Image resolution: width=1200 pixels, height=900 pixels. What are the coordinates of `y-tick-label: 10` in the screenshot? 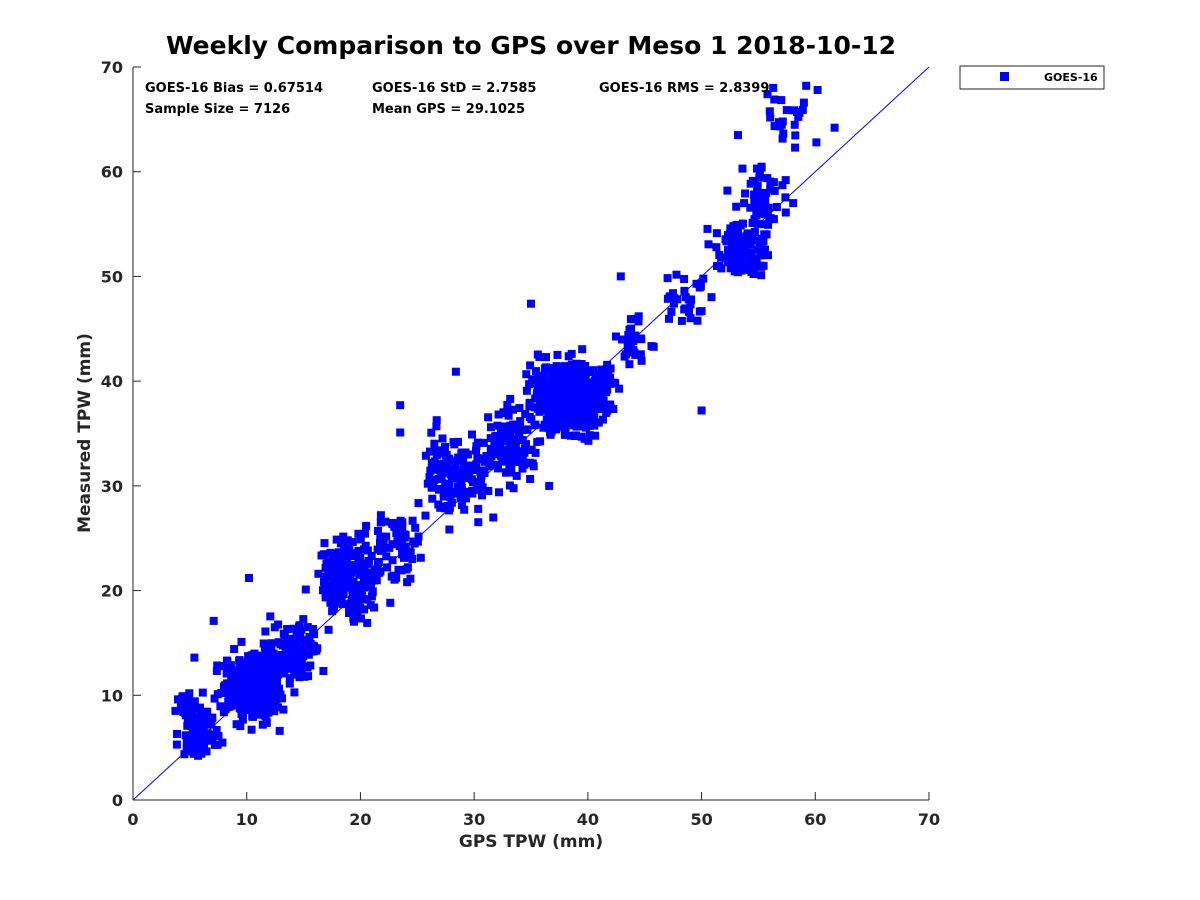 It's located at (112, 695).